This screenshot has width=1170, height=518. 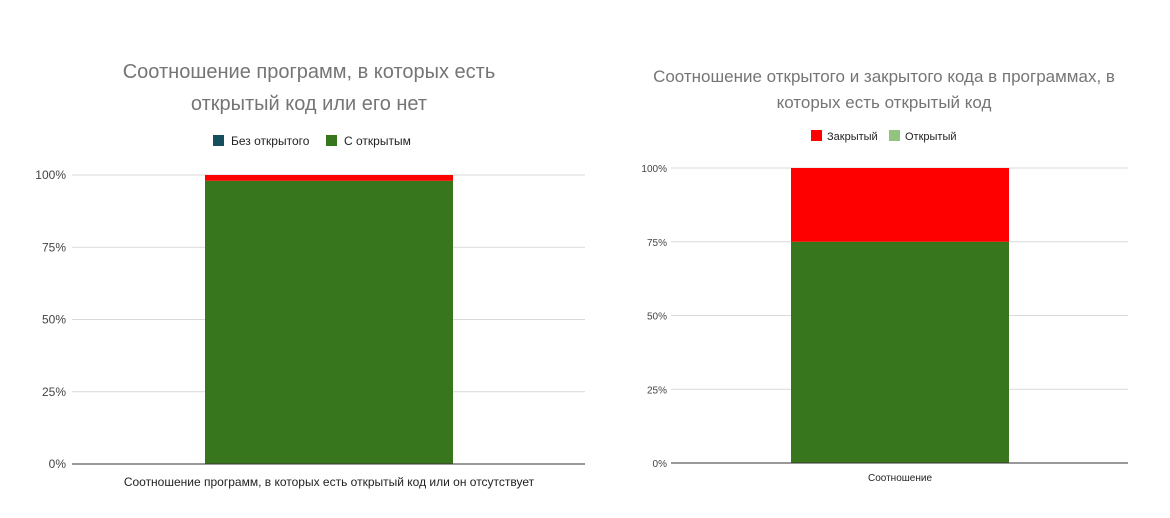 I want to click on chart-title-line-2: которых есть открытый код, so click(x=884, y=102).